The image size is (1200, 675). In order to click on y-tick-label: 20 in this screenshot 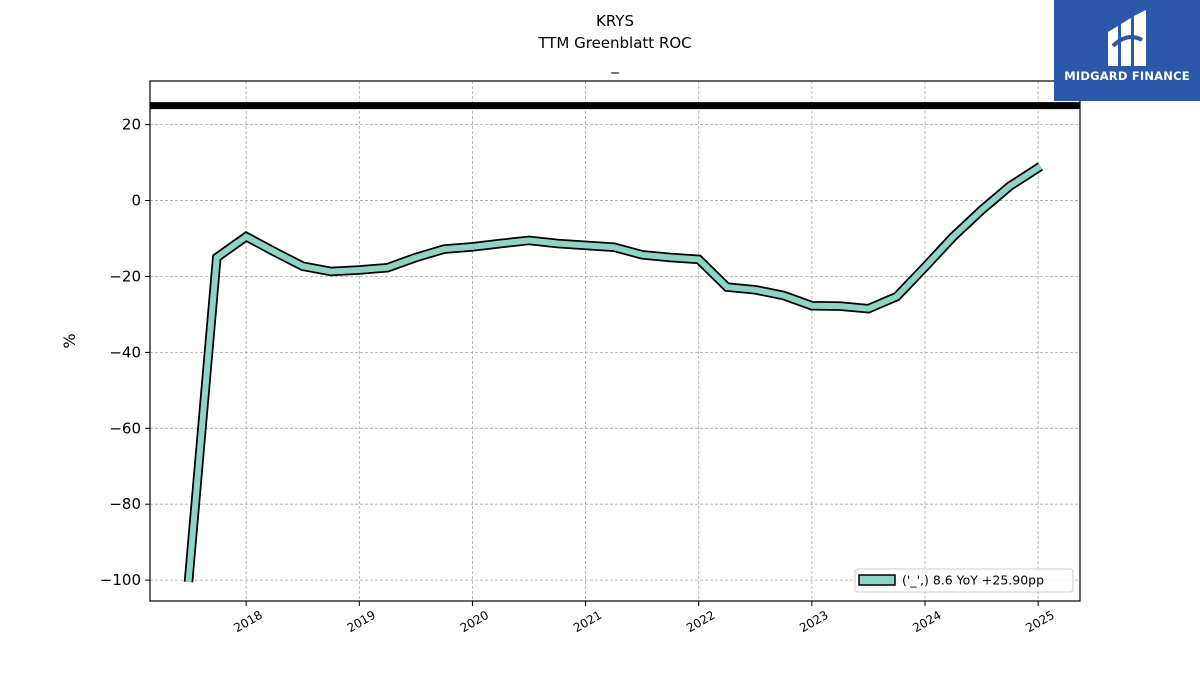, I will do `click(131, 125)`.